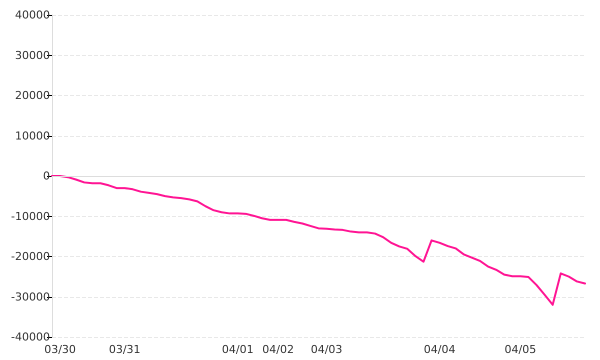  I want to click on y-tick-label: 10000, so click(32, 135).